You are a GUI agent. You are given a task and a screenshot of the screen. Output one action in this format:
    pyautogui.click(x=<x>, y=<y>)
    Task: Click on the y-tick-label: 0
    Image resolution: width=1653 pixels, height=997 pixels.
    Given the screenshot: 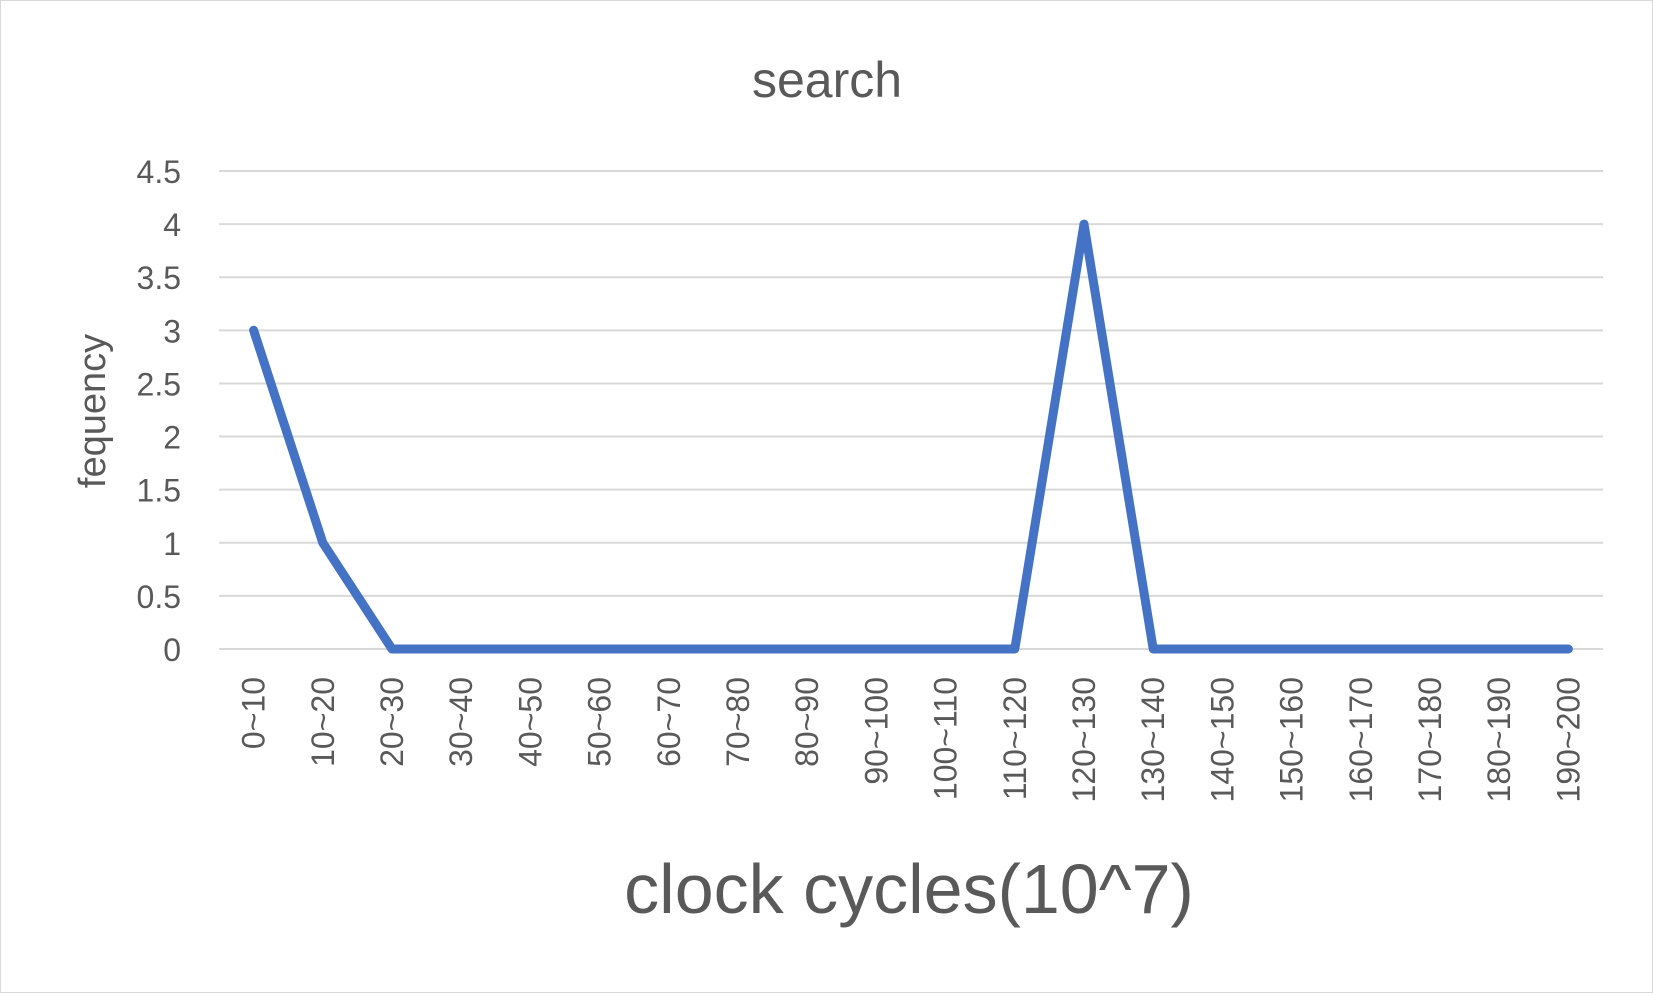 What is the action you would take?
    pyautogui.click(x=172, y=650)
    